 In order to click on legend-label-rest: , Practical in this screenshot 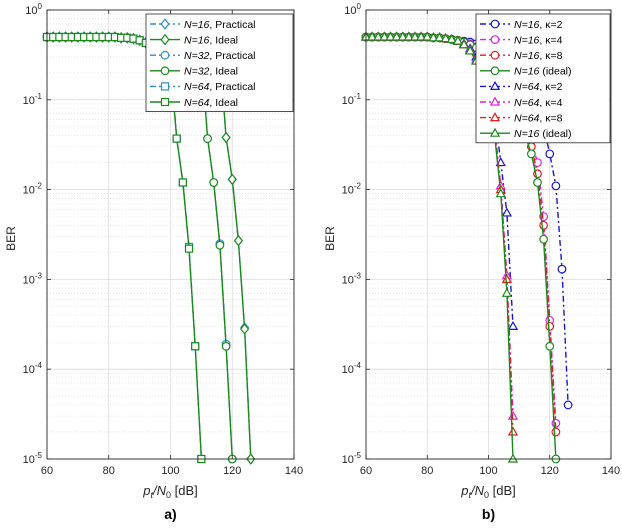, I will do `click(232, 25)`.